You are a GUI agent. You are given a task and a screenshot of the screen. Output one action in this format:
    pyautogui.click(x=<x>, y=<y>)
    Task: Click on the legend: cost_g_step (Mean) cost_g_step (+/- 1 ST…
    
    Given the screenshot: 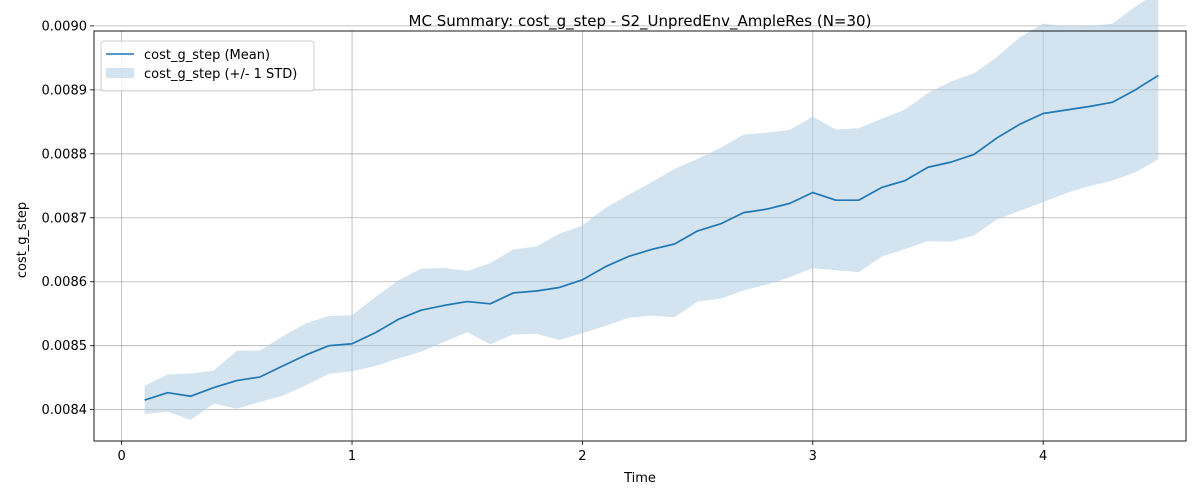 What is the action you would take?
    pyautogui.click(x=207, y=66)
    